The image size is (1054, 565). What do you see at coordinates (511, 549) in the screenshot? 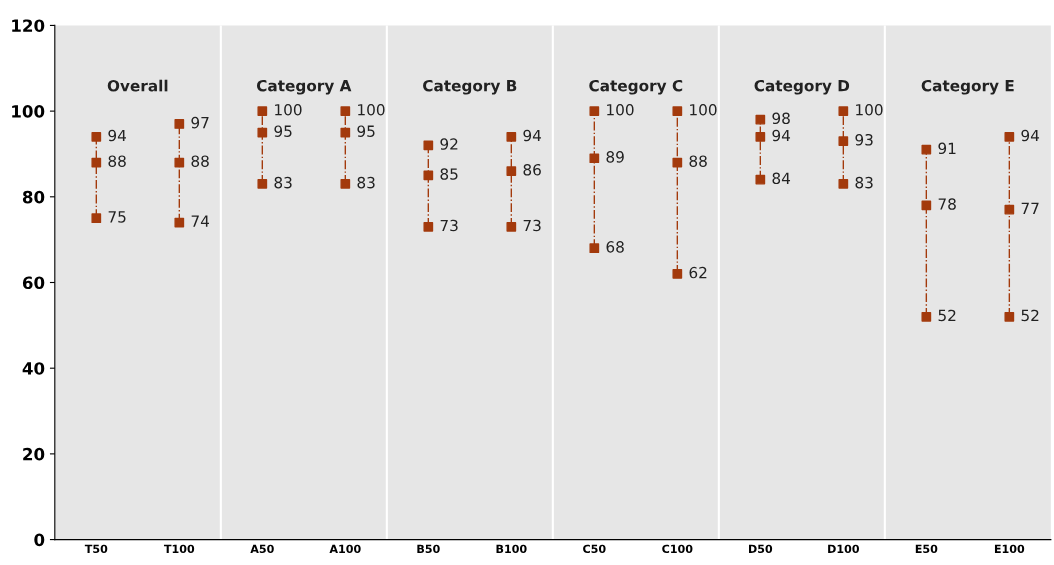
I see `x-tick-label: B100` at bounding box center [511, 549].